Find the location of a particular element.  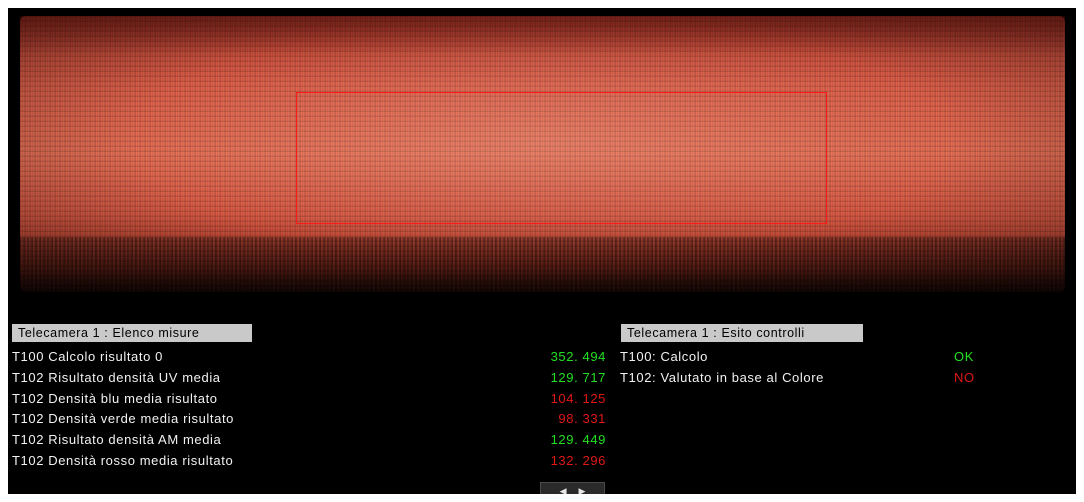

measurement-label: T102 Densità blu media risultato is located at coordinates (115, 398).